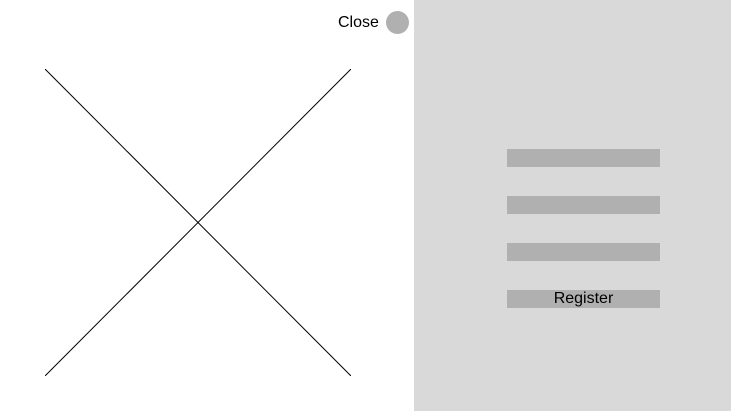  What do you see at coordinates (358, 22) in the screenshot?
I see `close-label: Close` at bounding box center [358, 22].